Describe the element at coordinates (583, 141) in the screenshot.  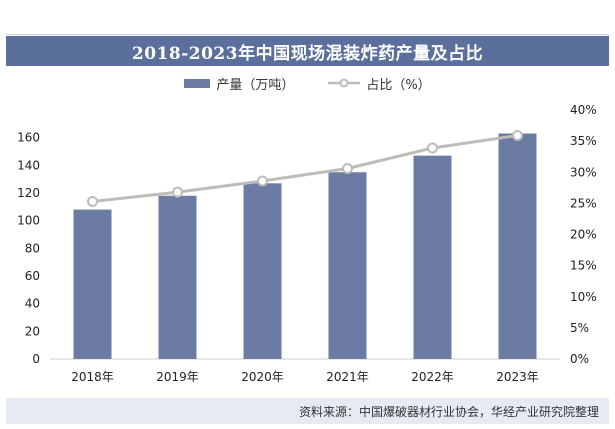
I see `y-right-tick-label: 35%` at that location.